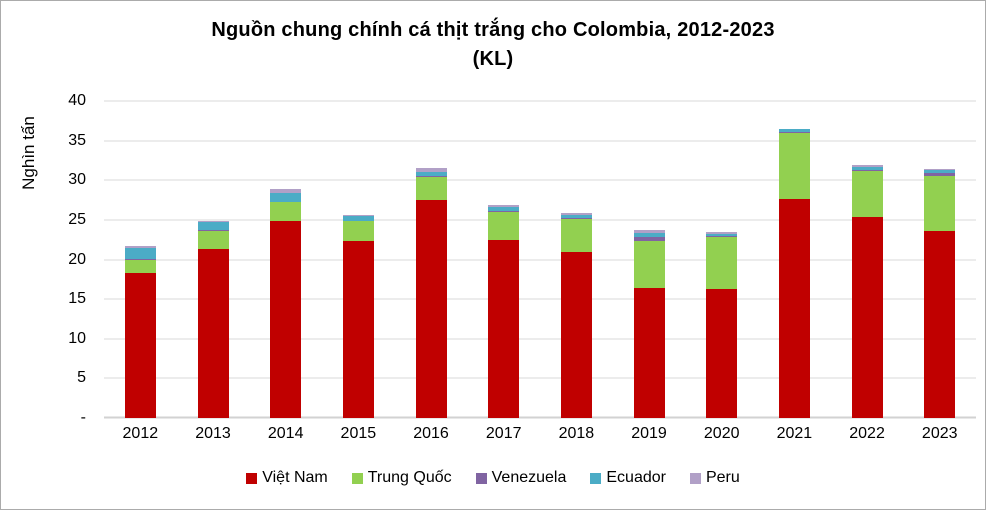 The image size is (986, 510). What do you see at coordinates (576, 236) in the screenshot?
I see `bar-segment-trung-quốc-2018` at bounding box center [576, 236].